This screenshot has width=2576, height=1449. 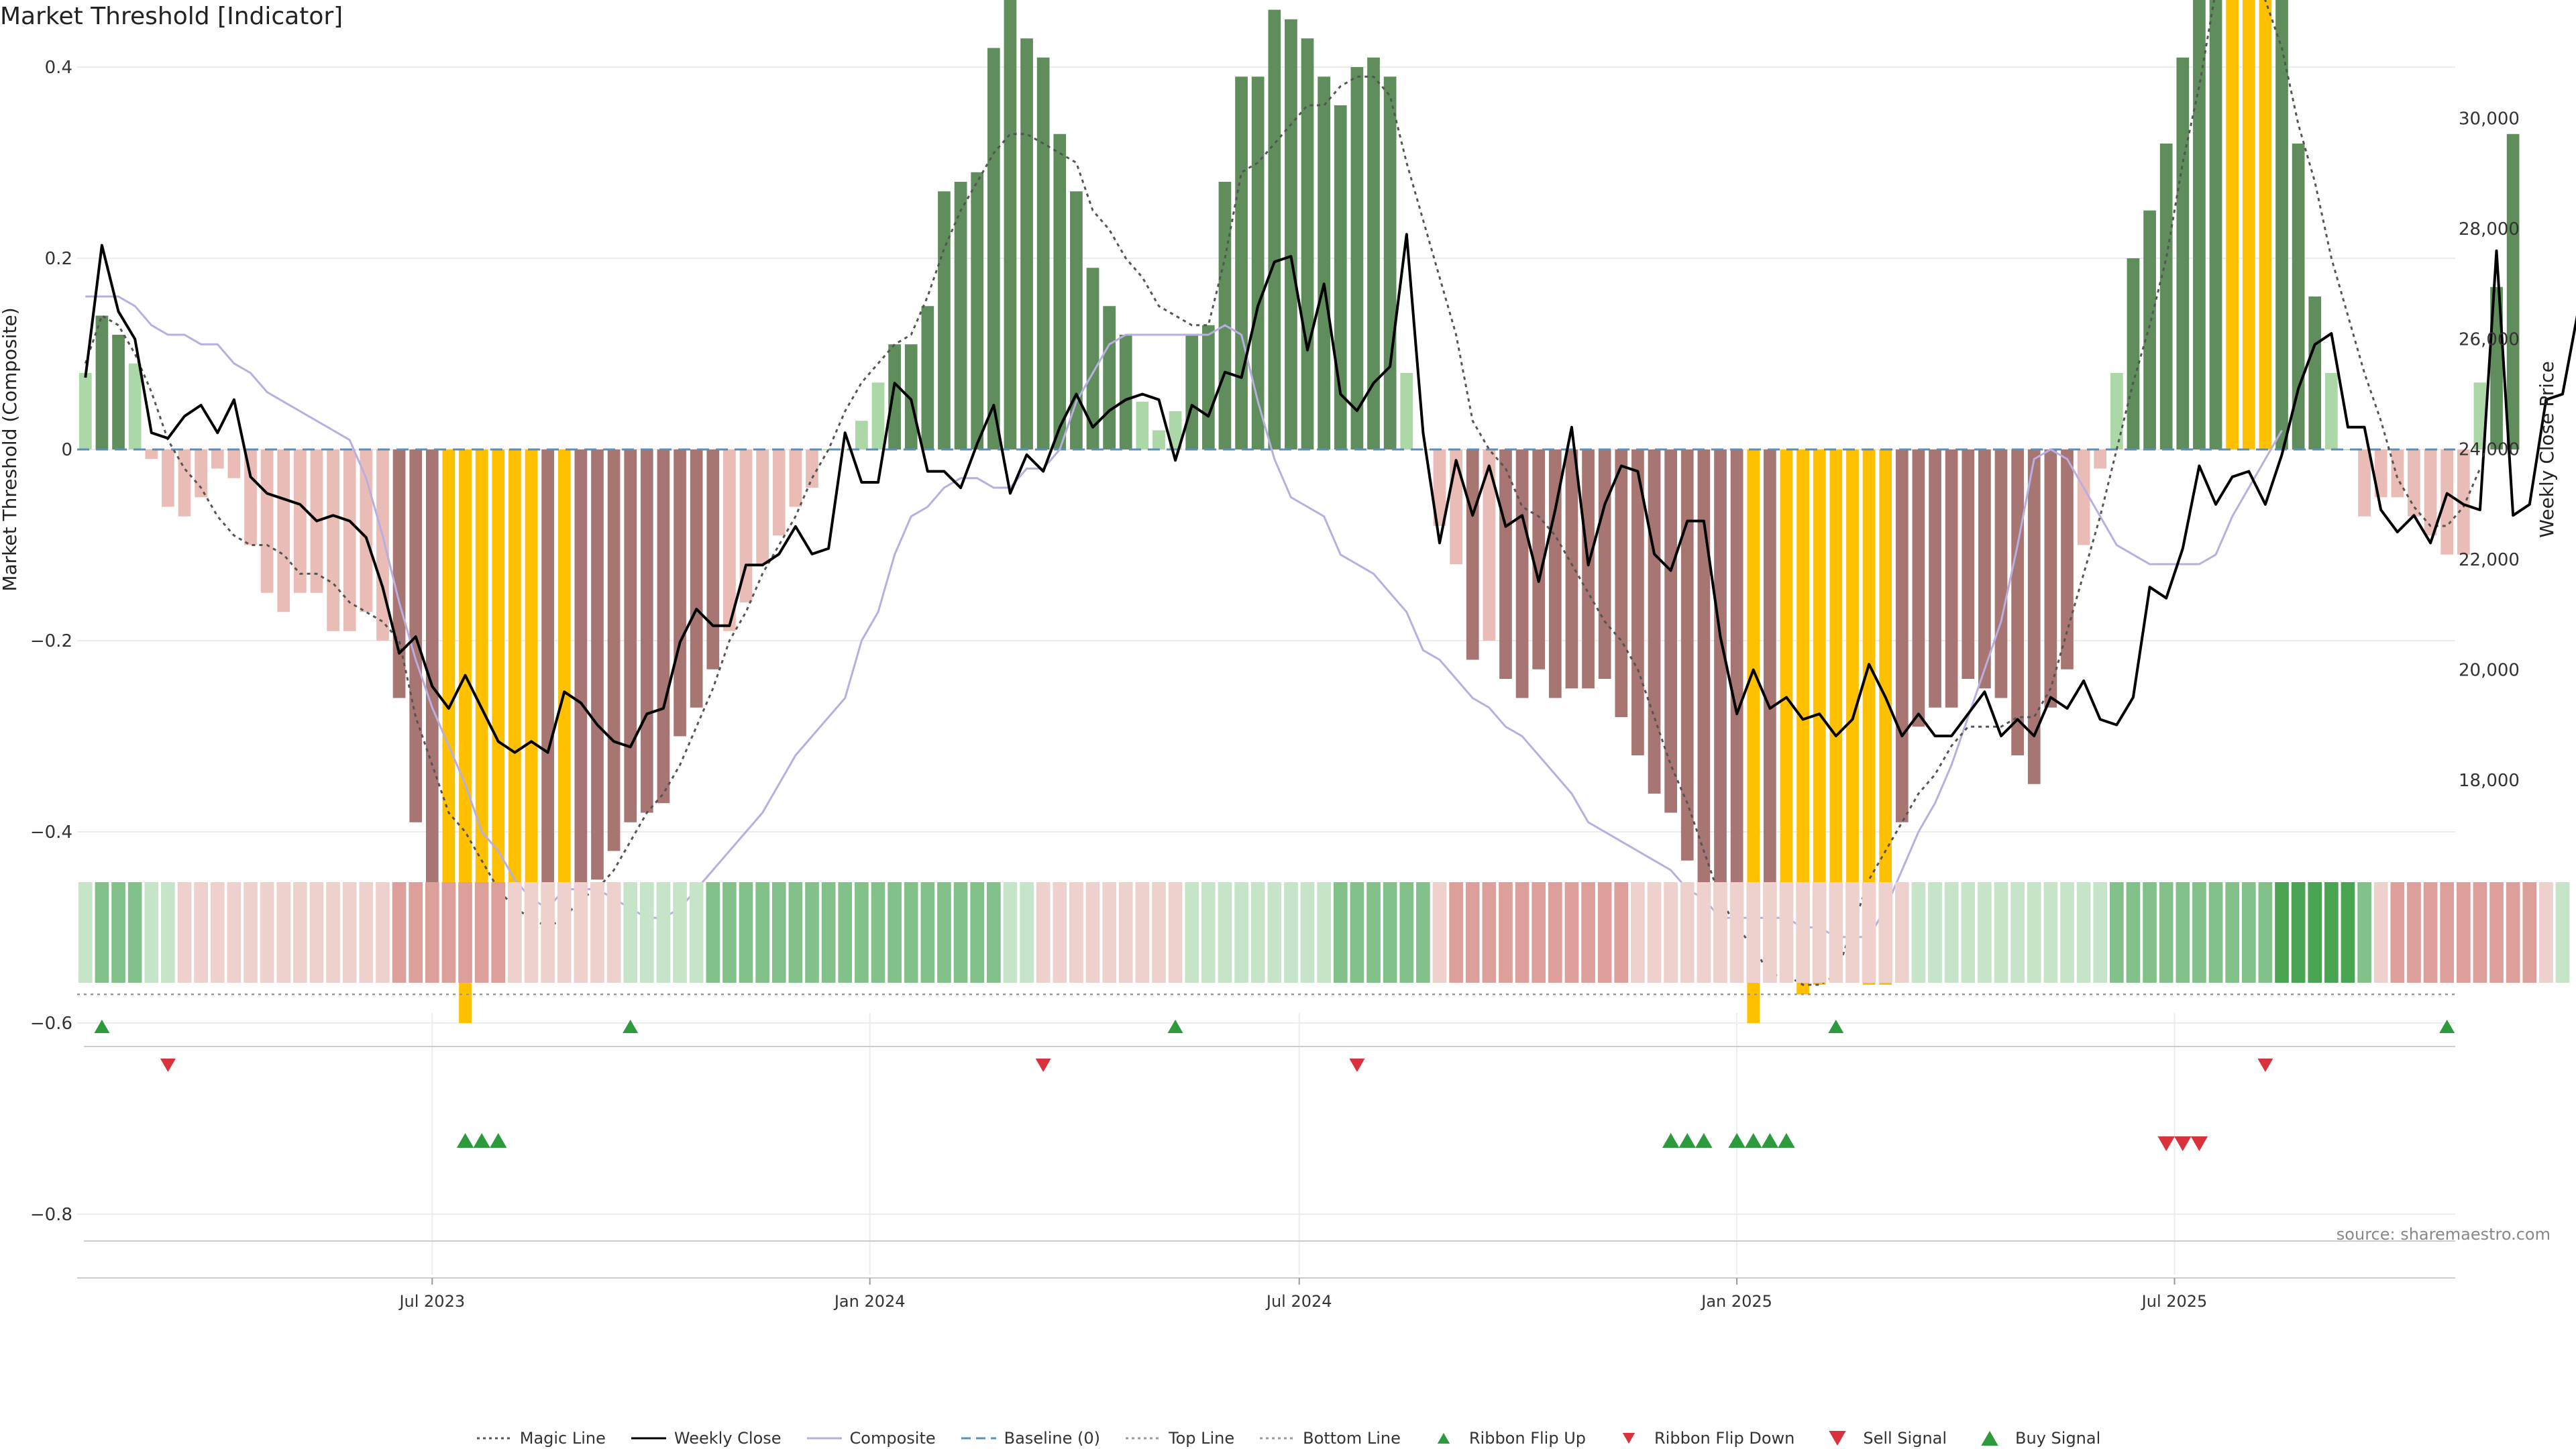 I want to click on ribbon-flip-down-marker, so click(x=2265, y=1065).